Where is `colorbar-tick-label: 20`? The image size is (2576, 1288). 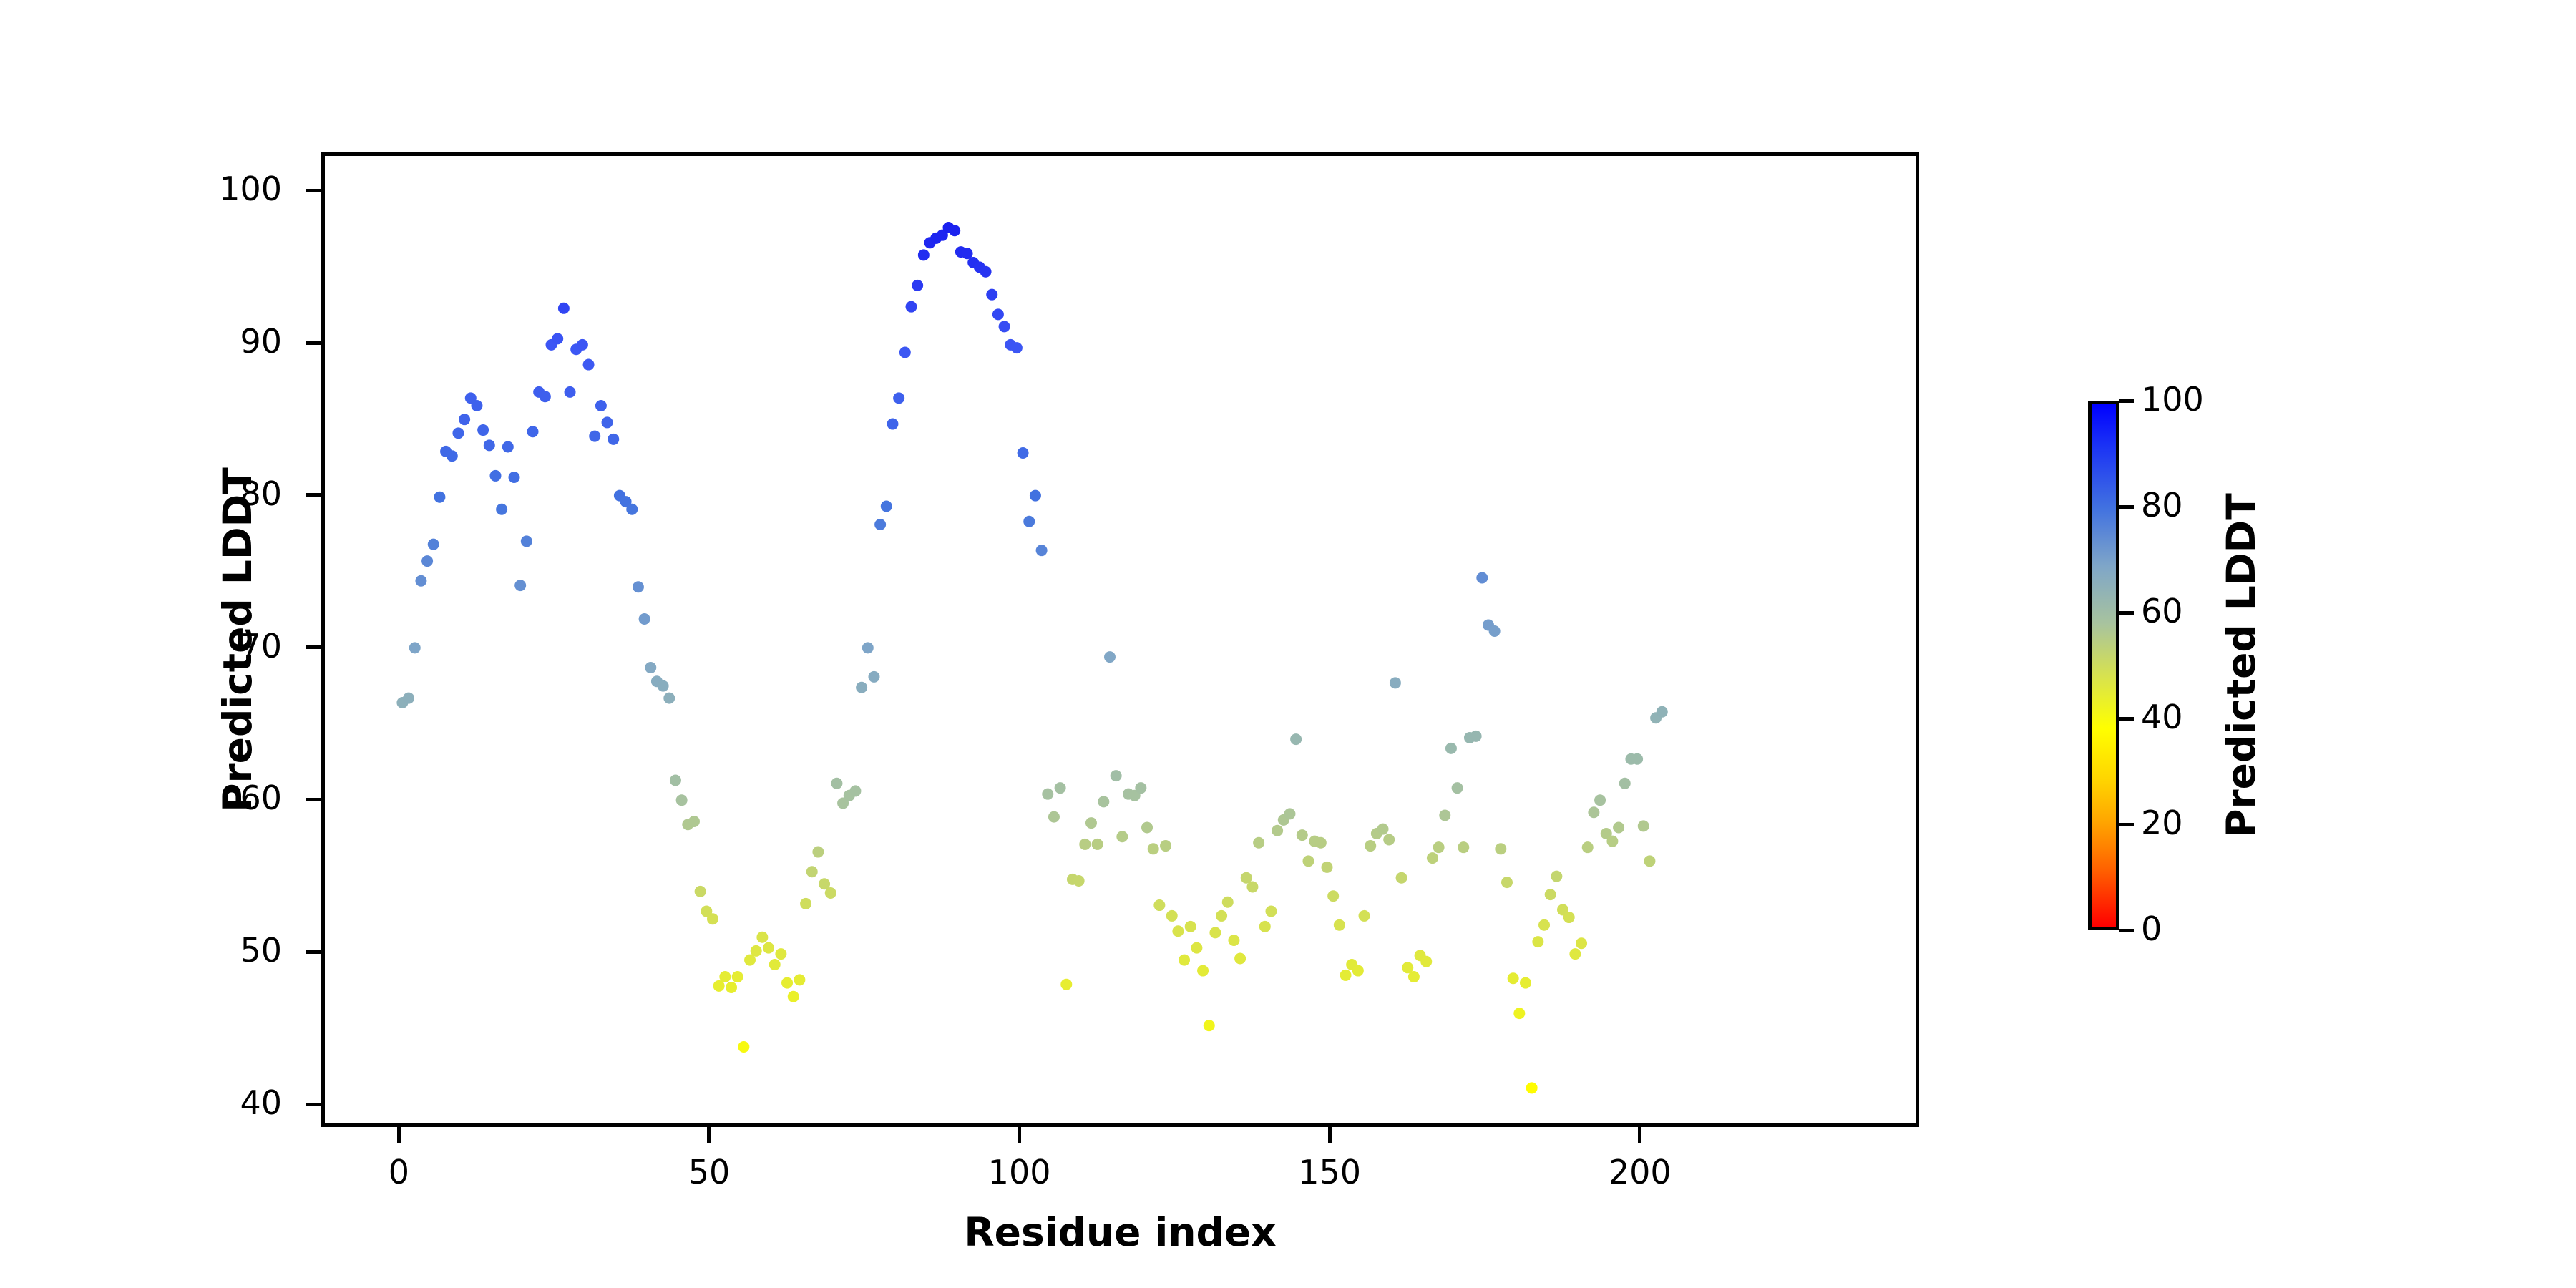 colorbar-tick-label: 20 is located at coordinates (2162, 823).